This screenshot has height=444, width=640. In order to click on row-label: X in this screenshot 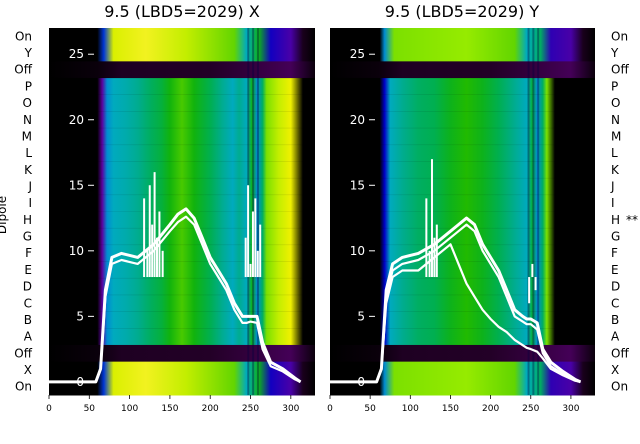, I will do `click(615, 370)`.